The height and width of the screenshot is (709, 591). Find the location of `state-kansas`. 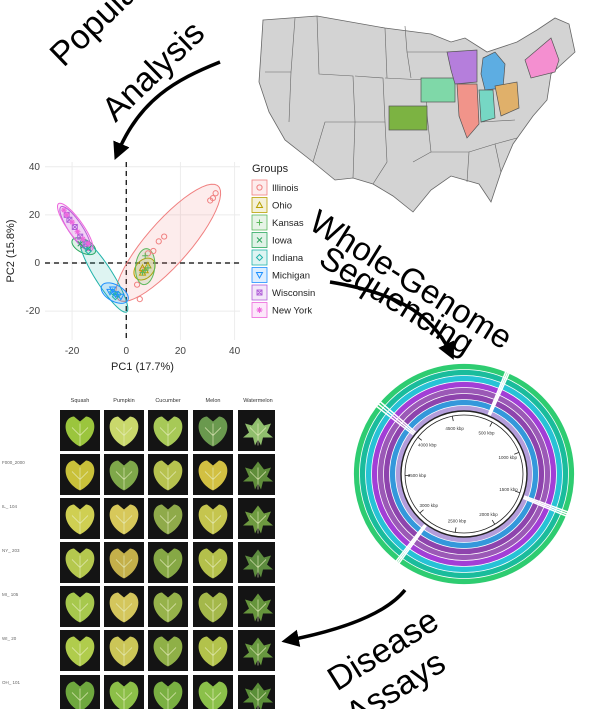

state-kansas is located at coordinates (408, 118).